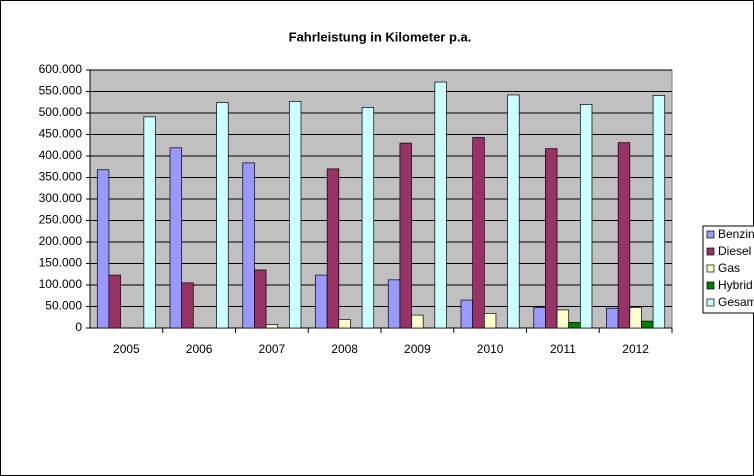 The width and height of the screenshot is (754, 476). I want to click on legend-label: Gesamt, so click(736, 302).